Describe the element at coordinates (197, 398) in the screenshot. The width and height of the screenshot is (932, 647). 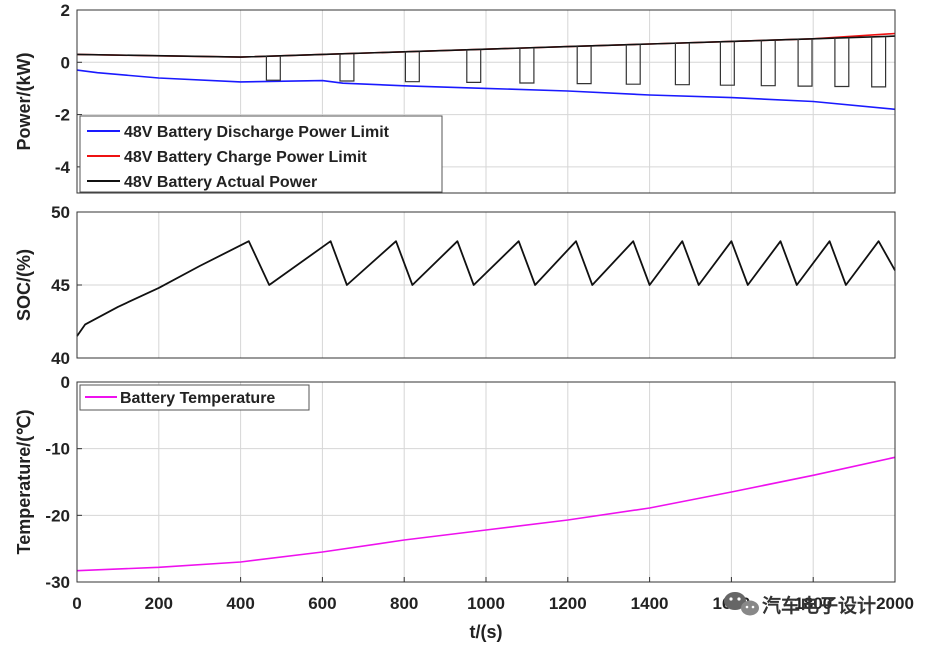
I see `legend-entry: Battery Temperature` at that location.